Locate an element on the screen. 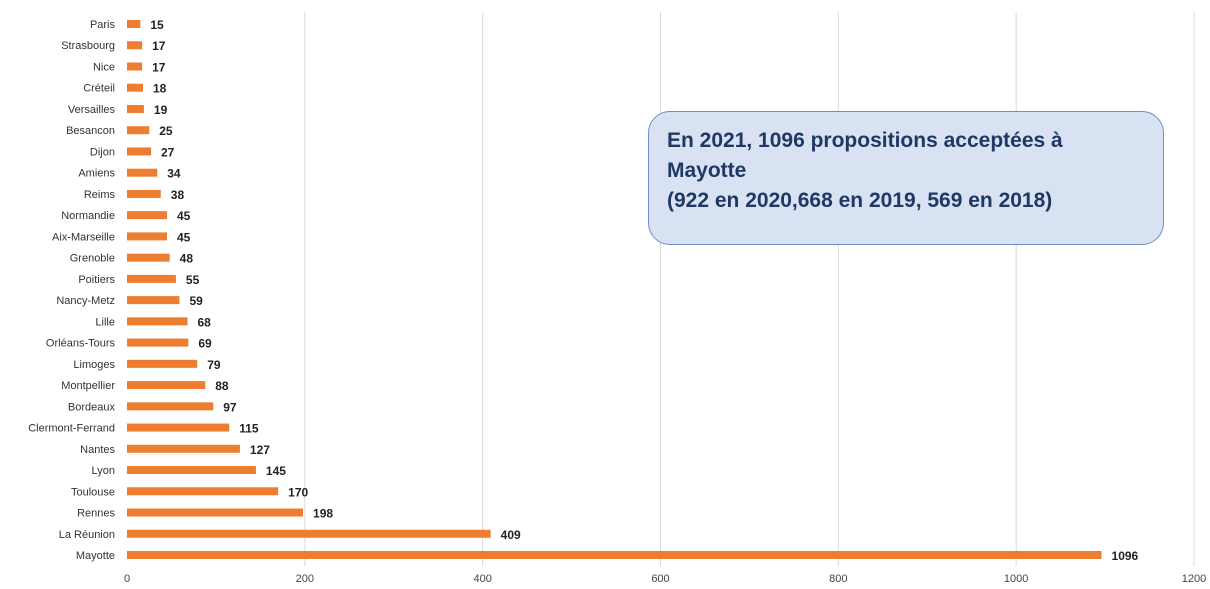 This screenshot has width=1210, height=589. category-label: Nantes is located at coordinates (97, 450).